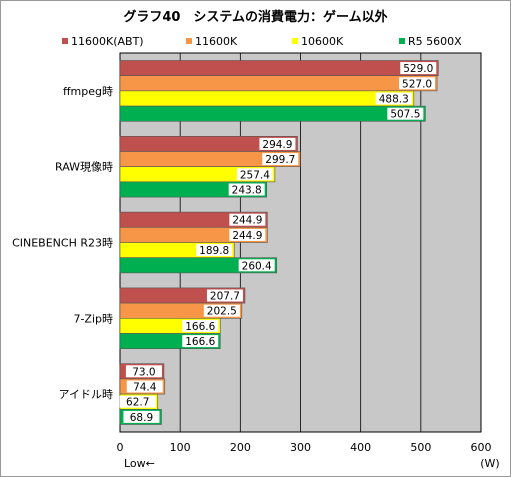  What do you see at coordinates (139, 463) in the screenshot?
I see `low-direction-note: Low←` at bounding box center [139, 463].